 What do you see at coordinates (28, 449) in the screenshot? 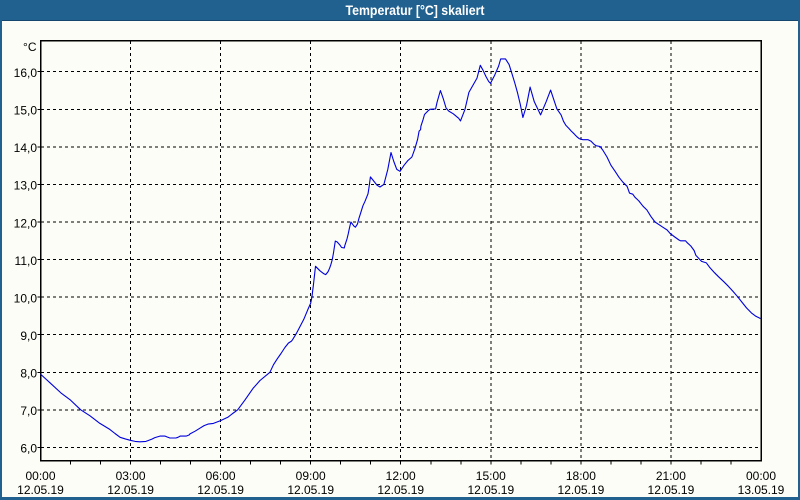
I see `svg-text: 6,0` at bounding box center [28, 449].